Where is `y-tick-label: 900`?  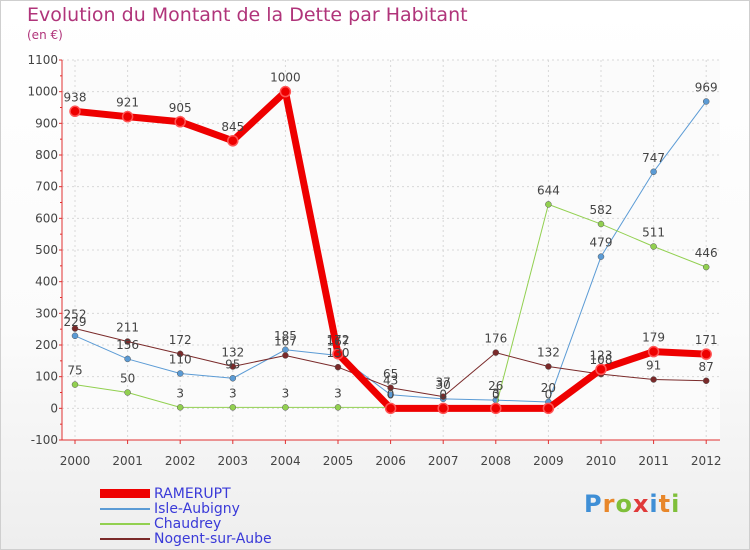 y-tick-label: 900 is located at coordinates (46, 123).